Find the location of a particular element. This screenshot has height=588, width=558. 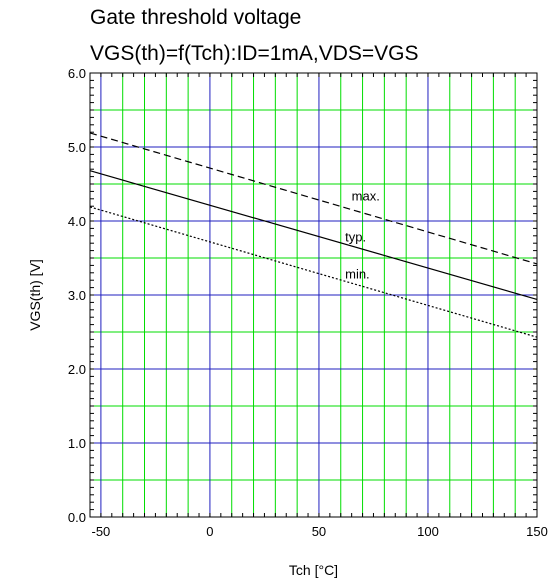

x-tick-label: 0 is located at coordinates (209, 531).